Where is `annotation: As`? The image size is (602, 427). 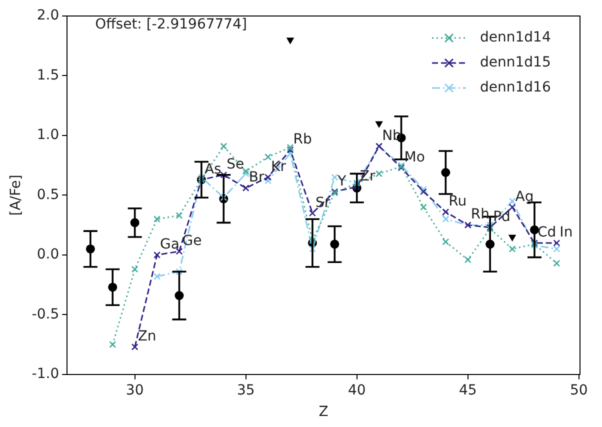 annotation: As is located at coordinates (213, 169).